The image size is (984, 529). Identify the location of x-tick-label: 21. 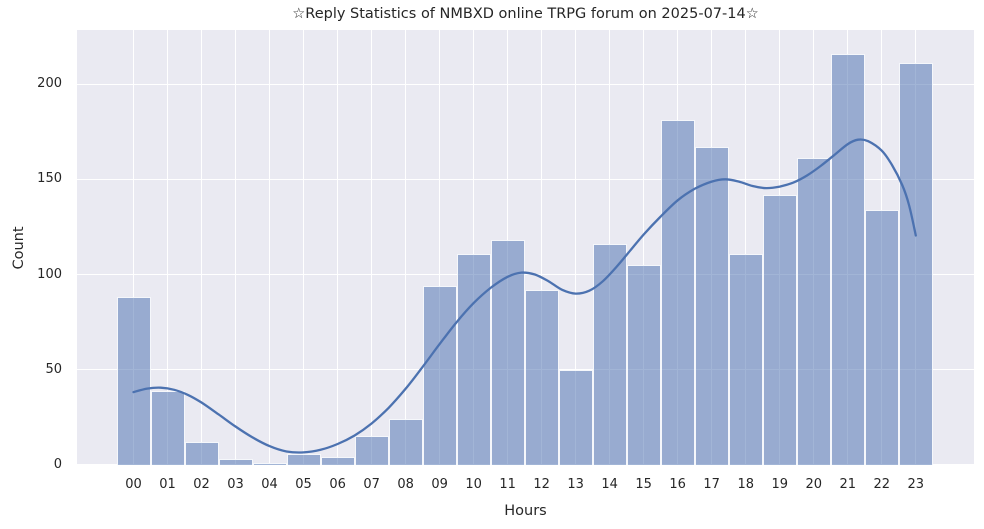
(848, 484).